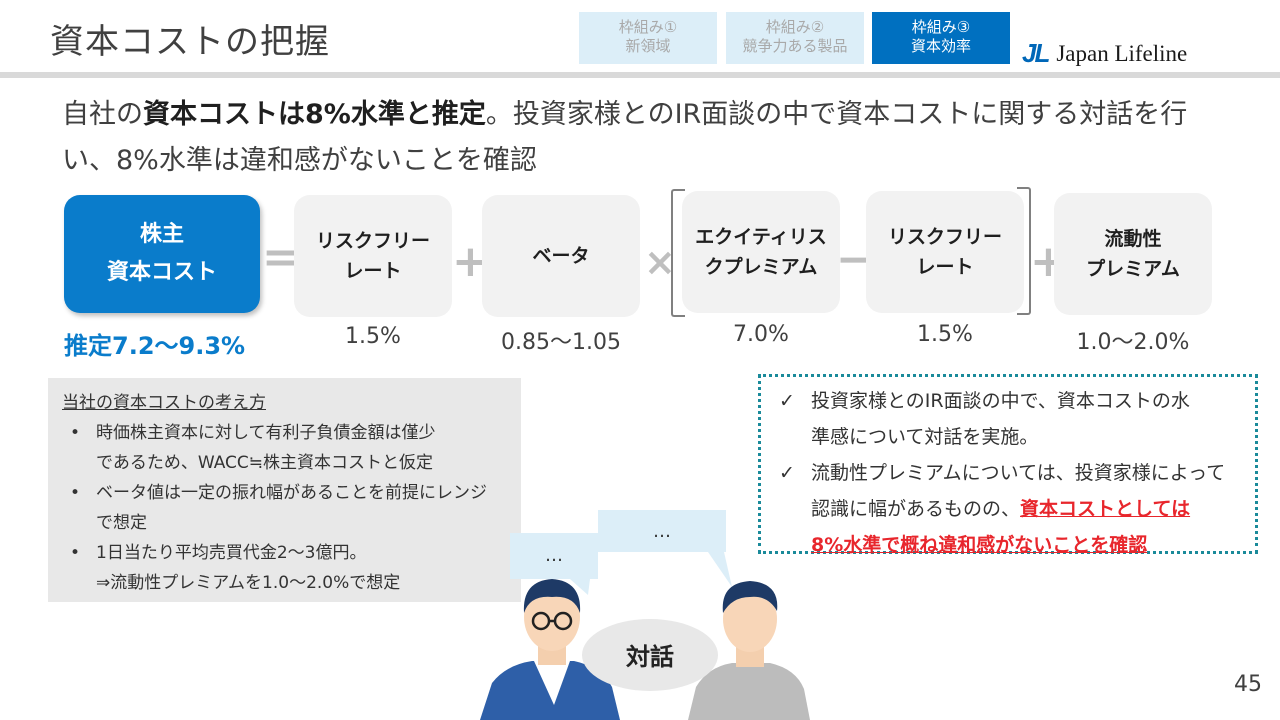 The width and height of the screenshot is (1280, 720). What do you see at coordinates (1036, 53) in the screenshot?
I see `logo-mark: JL` at bounding box center [1036, 53].